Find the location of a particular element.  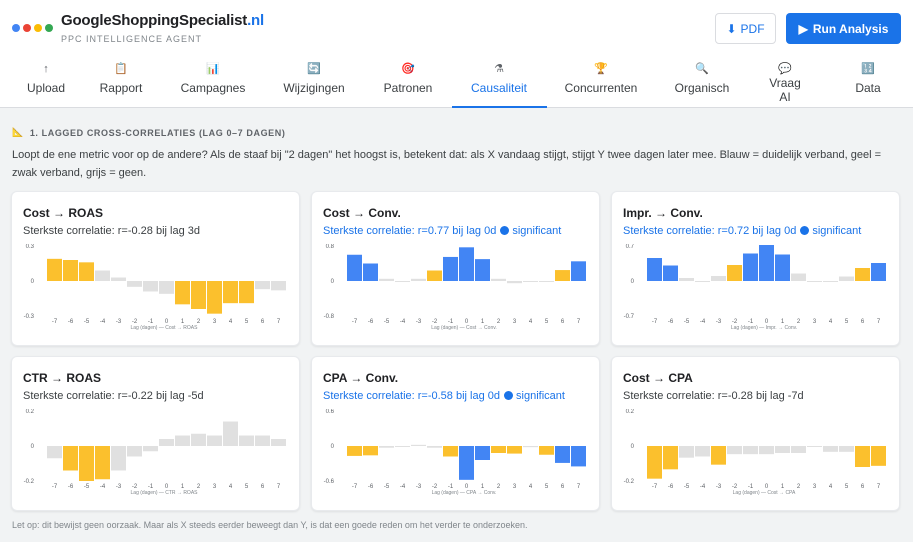

tab-campagnes: 📊 Campagnes is located at coordinates (213, 85).